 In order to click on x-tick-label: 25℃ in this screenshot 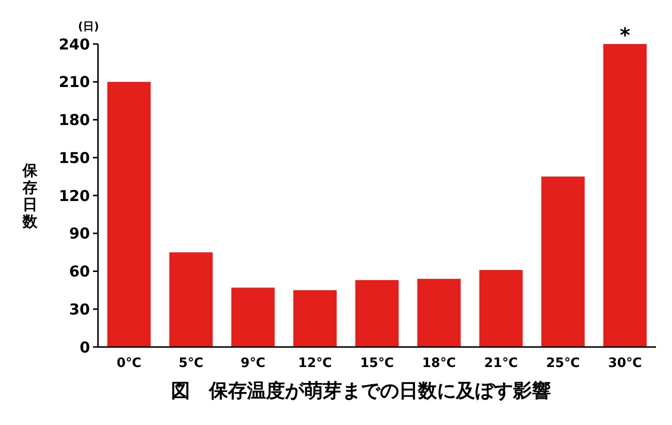, I will do `click(563, 363)`.